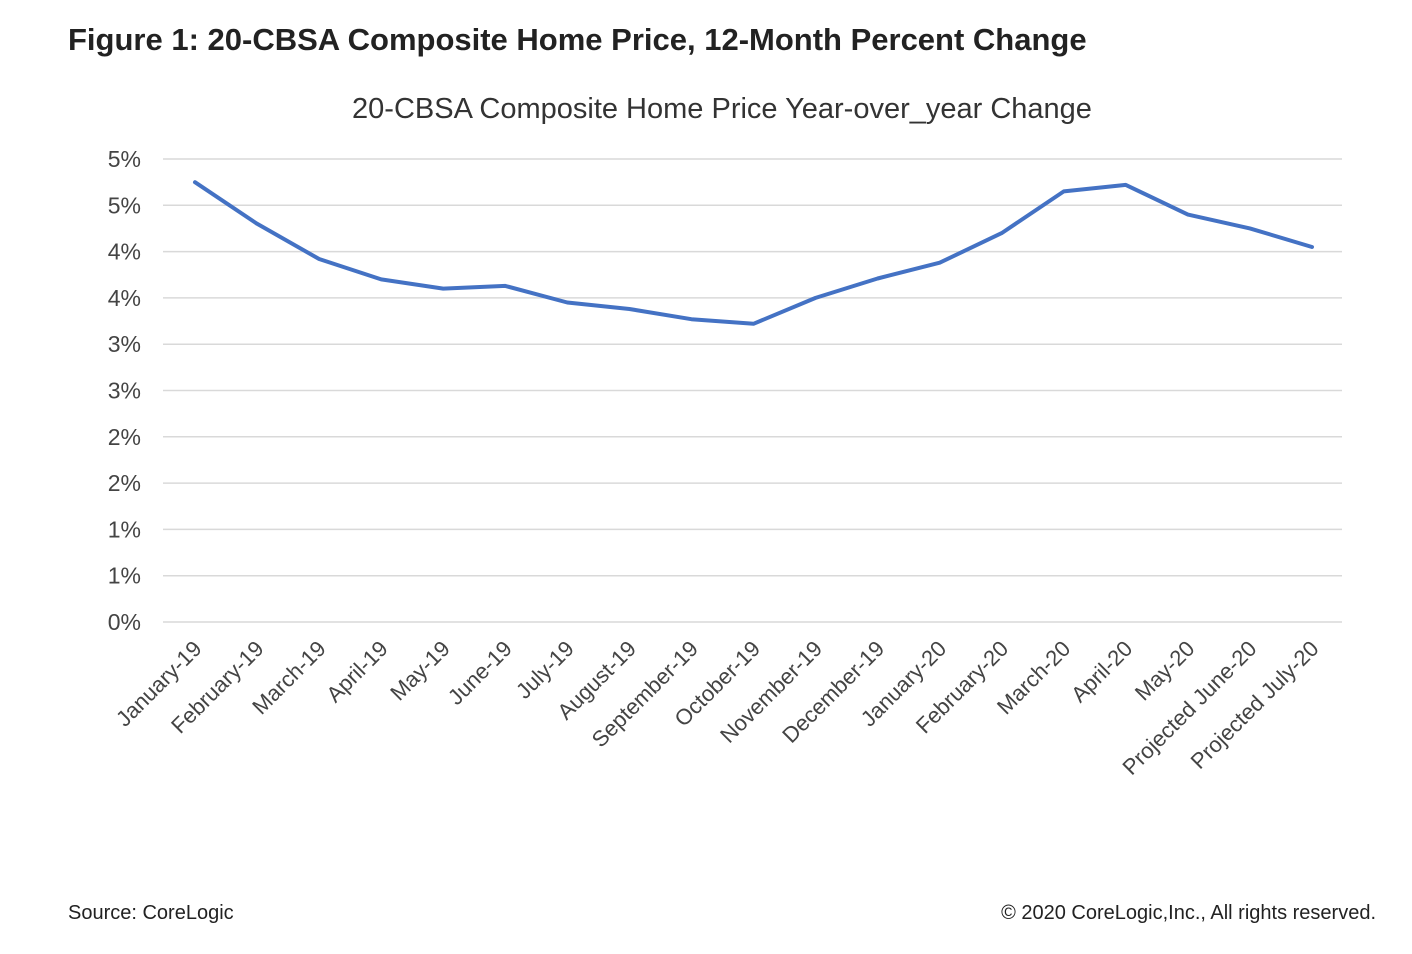 The width and height of the screenshot is (1412, 954). I want to click on y-axis-tick-labels: 0% 1% 1% 2% 2% 3% 3% 4% 4% 5% 5%, so click(124, 390).